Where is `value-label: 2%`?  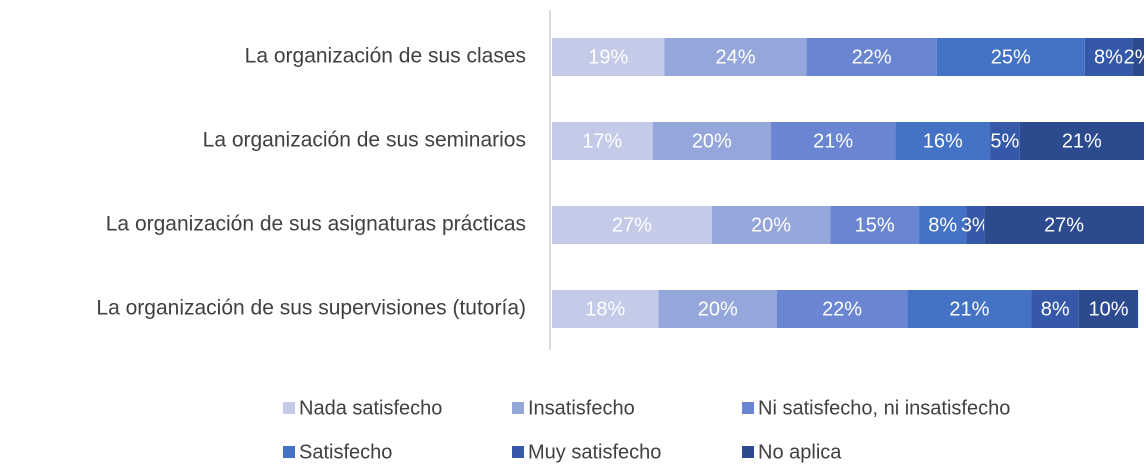 value-label: 2% is located at coordinates (1135, 57).